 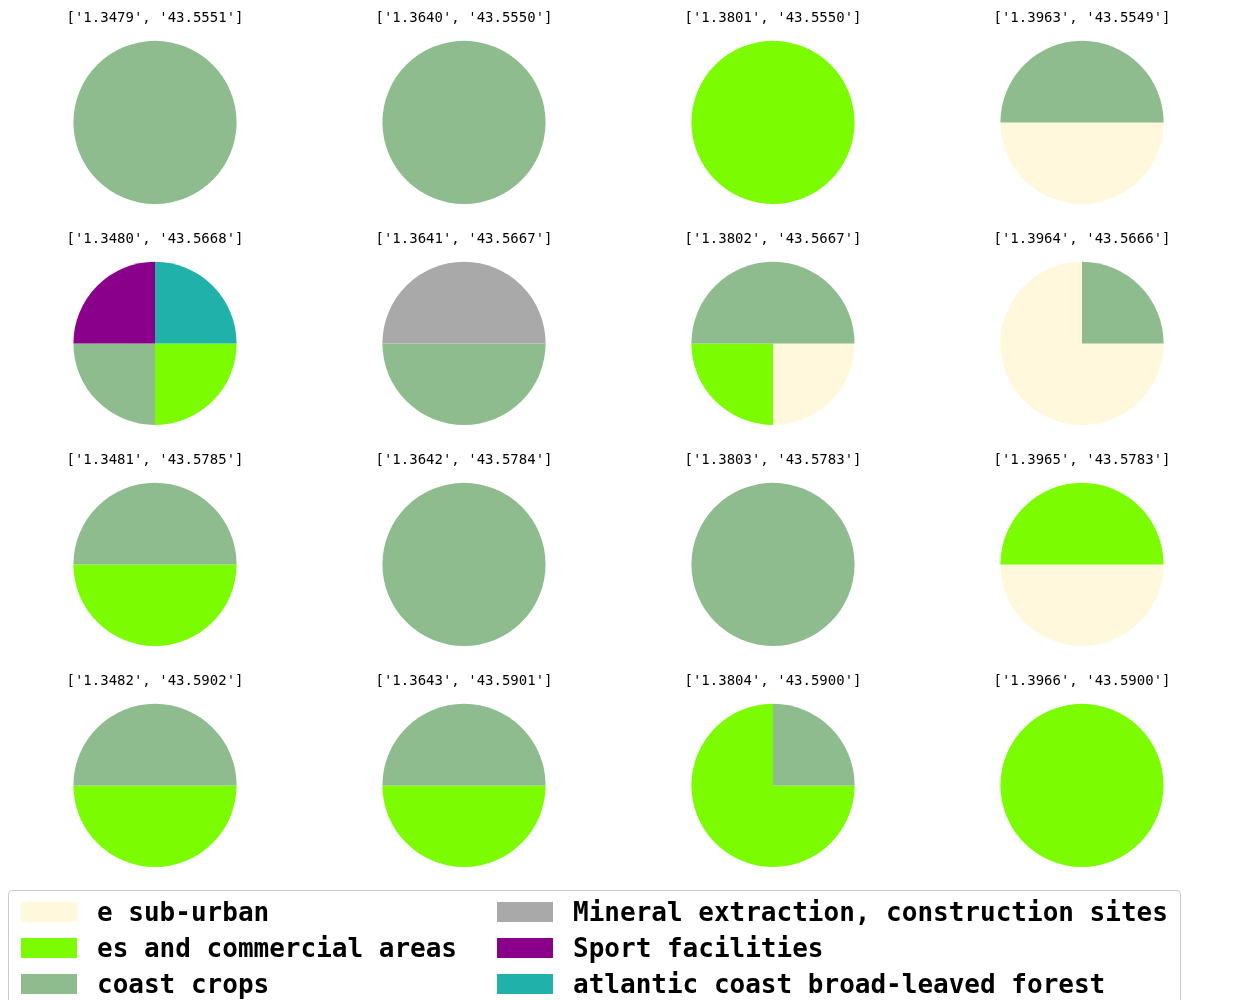 I want to click on chart-title: ['1.3479', '43.5551'], so click(x=154, y=17).